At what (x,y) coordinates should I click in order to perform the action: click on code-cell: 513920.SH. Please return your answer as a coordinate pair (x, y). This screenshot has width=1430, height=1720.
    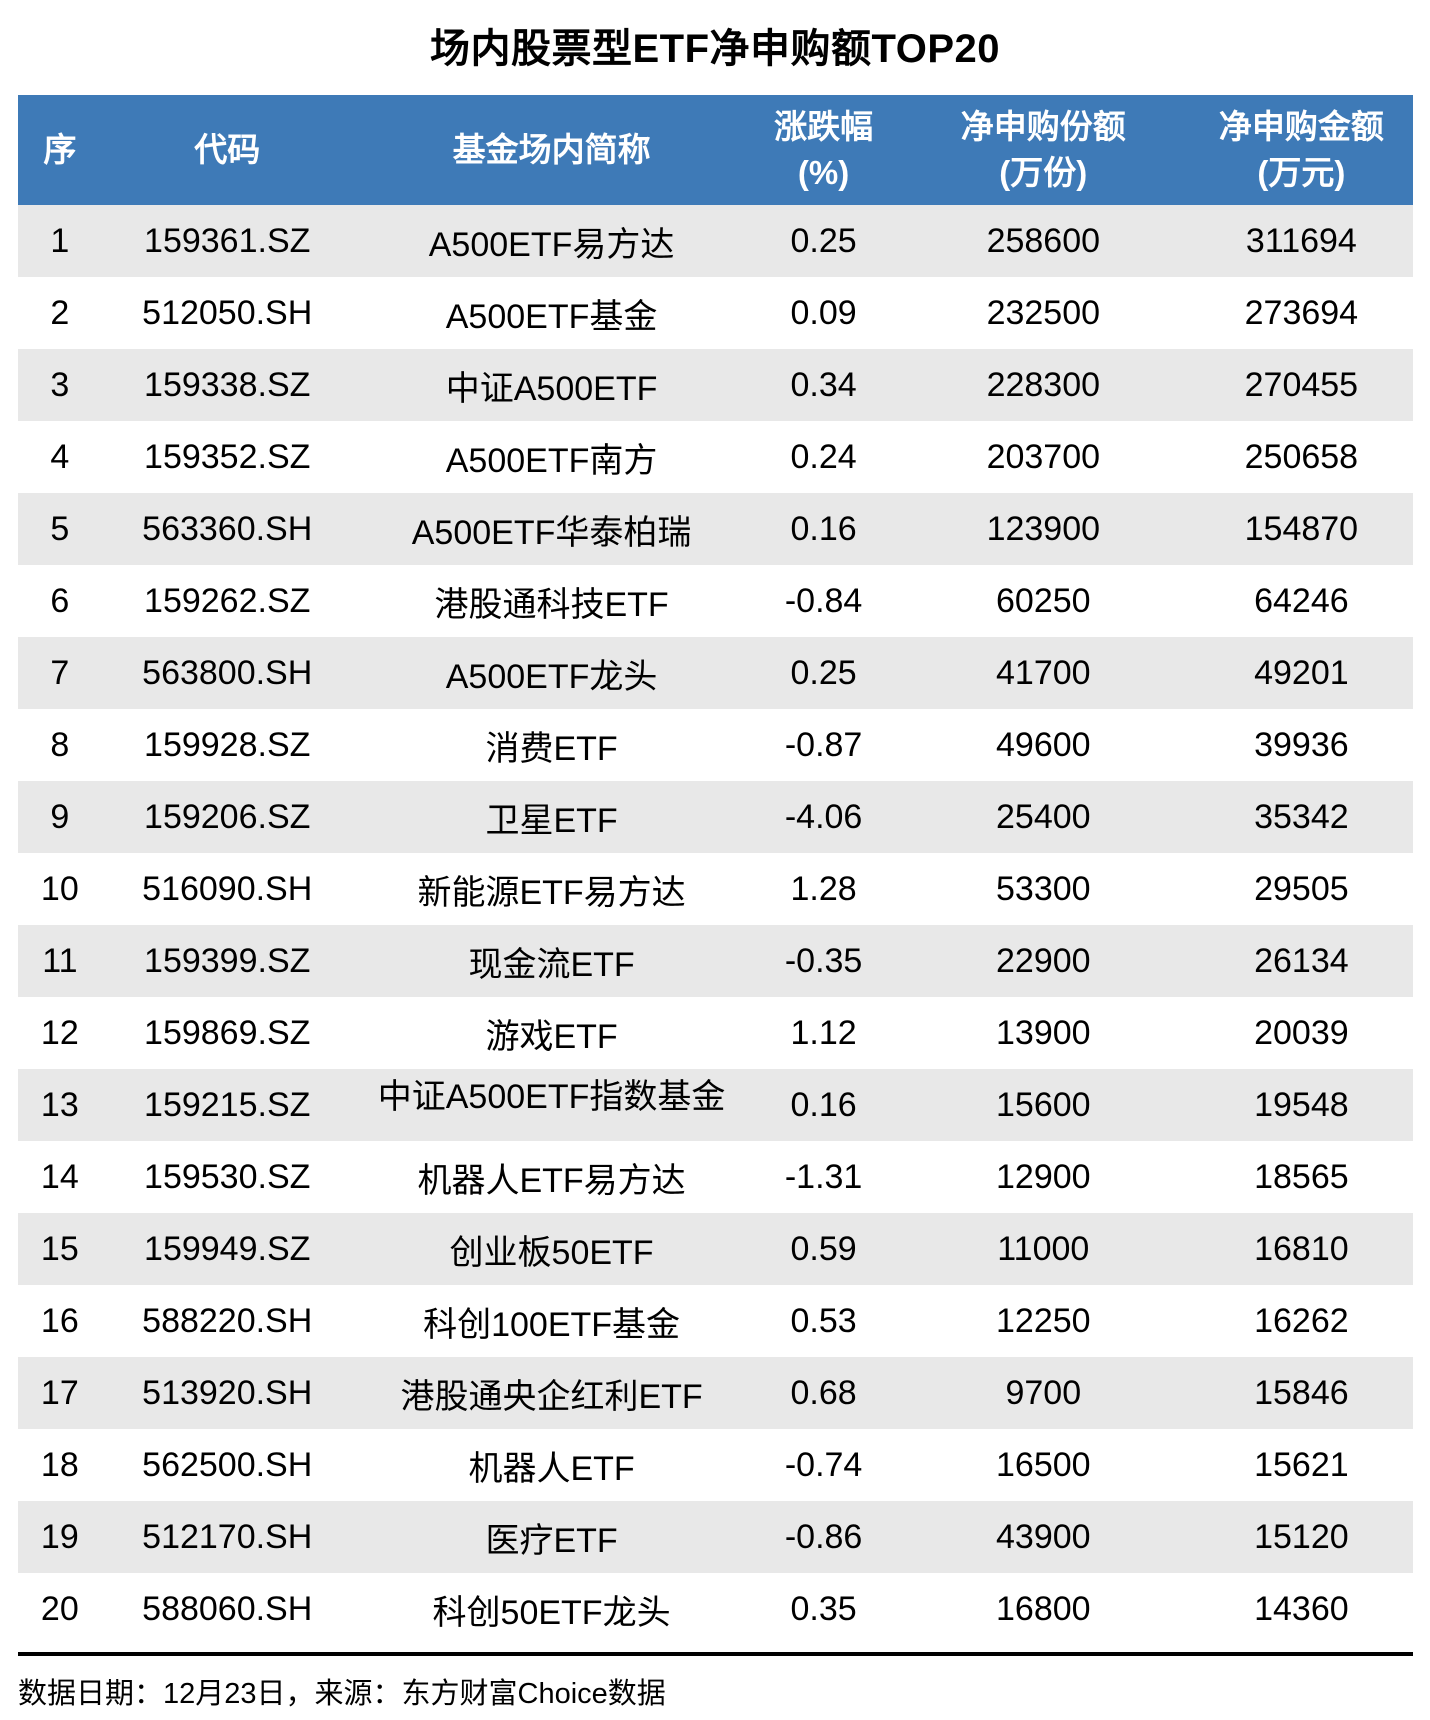
    Looking at the image, I should click on (227, 1393).